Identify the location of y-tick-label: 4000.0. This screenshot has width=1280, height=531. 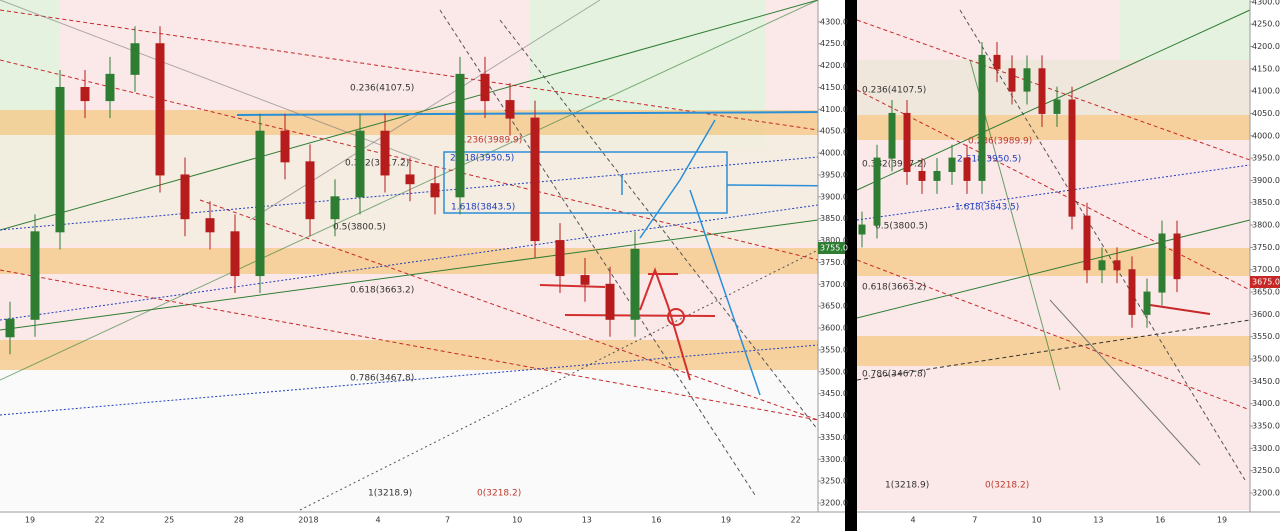
(834, 153).